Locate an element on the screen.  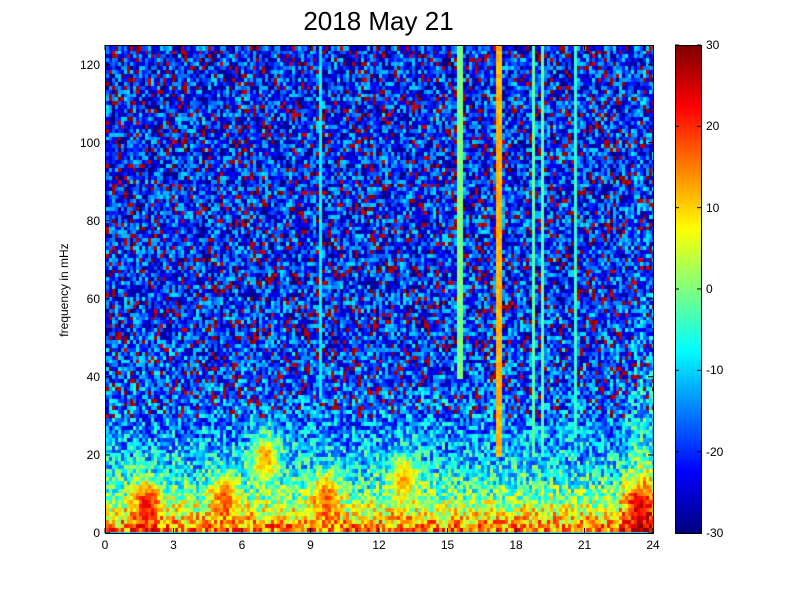
y-tick-label: 20 is located at coordinates (93, 454).